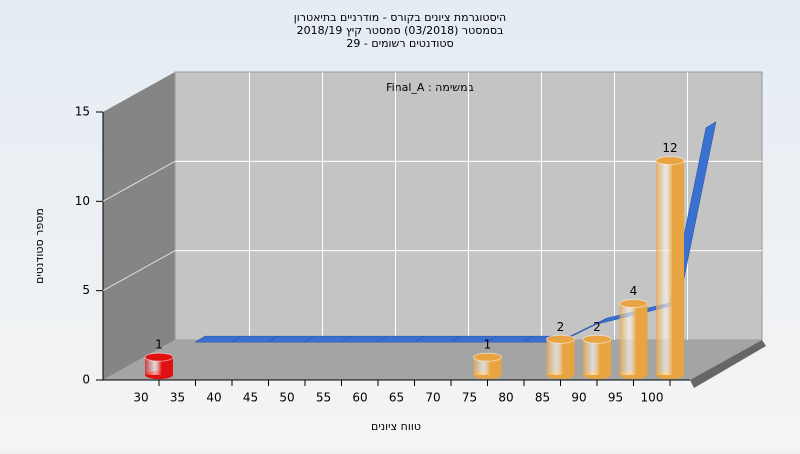 The image size is (800, 454). Describe the element at coordinates (469, 398) in the screenshot. I see `x-tick-label: 75` at that location.